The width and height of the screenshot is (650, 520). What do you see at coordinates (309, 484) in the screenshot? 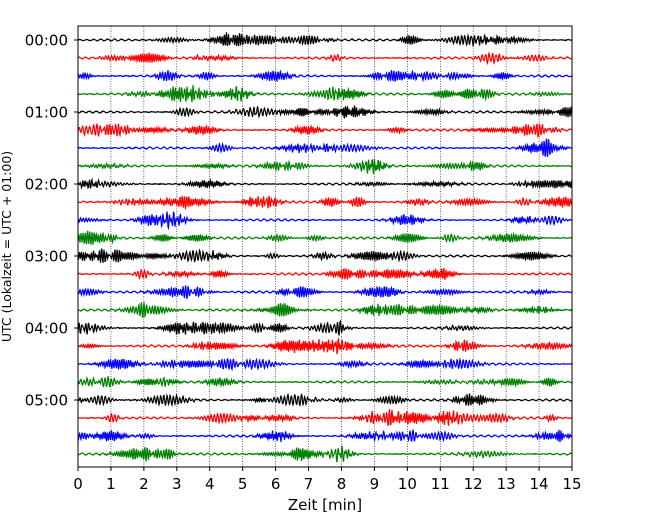
I see `x-tick-label-7: 7` at bounding box center [309, 484].